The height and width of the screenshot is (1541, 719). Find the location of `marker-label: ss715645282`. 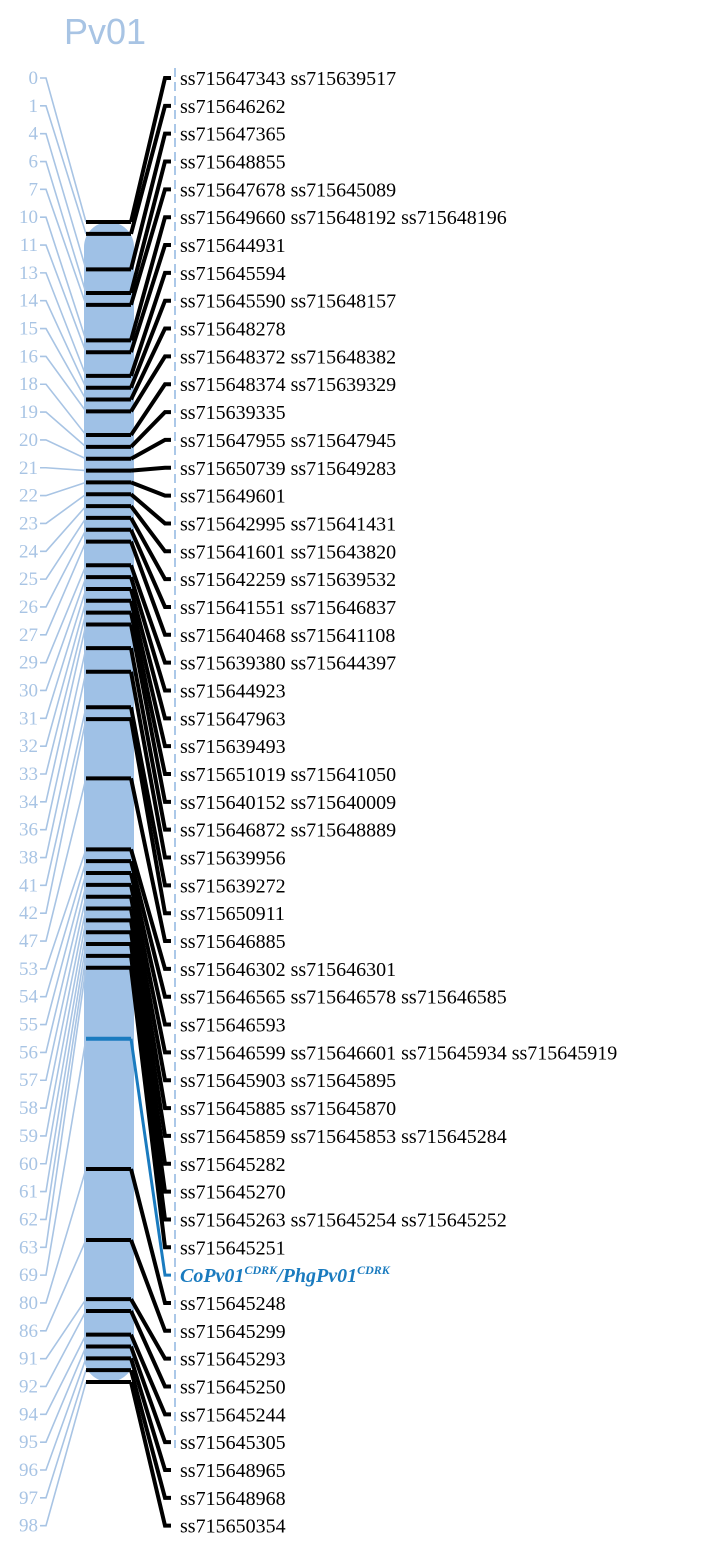

marker-label: ss715645282 is located at coordinates (233, 1165).